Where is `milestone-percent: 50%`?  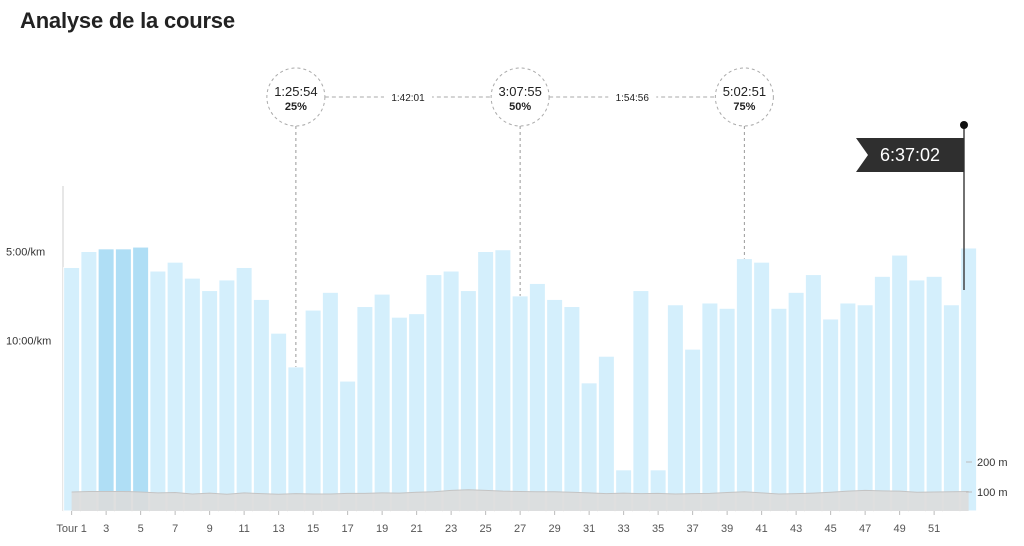
milestone-percent: 50% is located at coordinates (520, 107).